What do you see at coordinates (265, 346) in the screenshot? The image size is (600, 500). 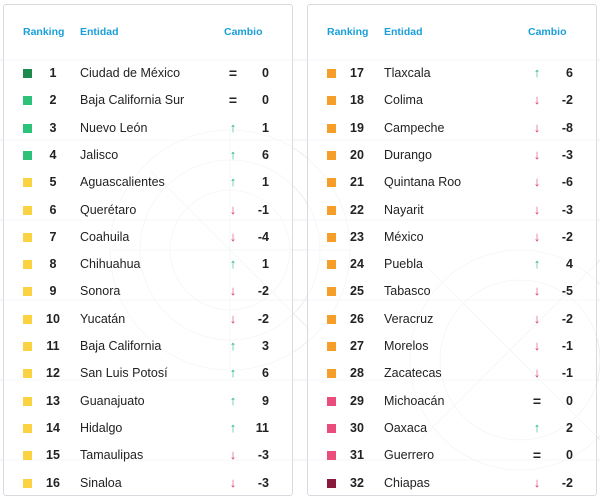 I see `change-value: 3` at bounding box center [265, 346].